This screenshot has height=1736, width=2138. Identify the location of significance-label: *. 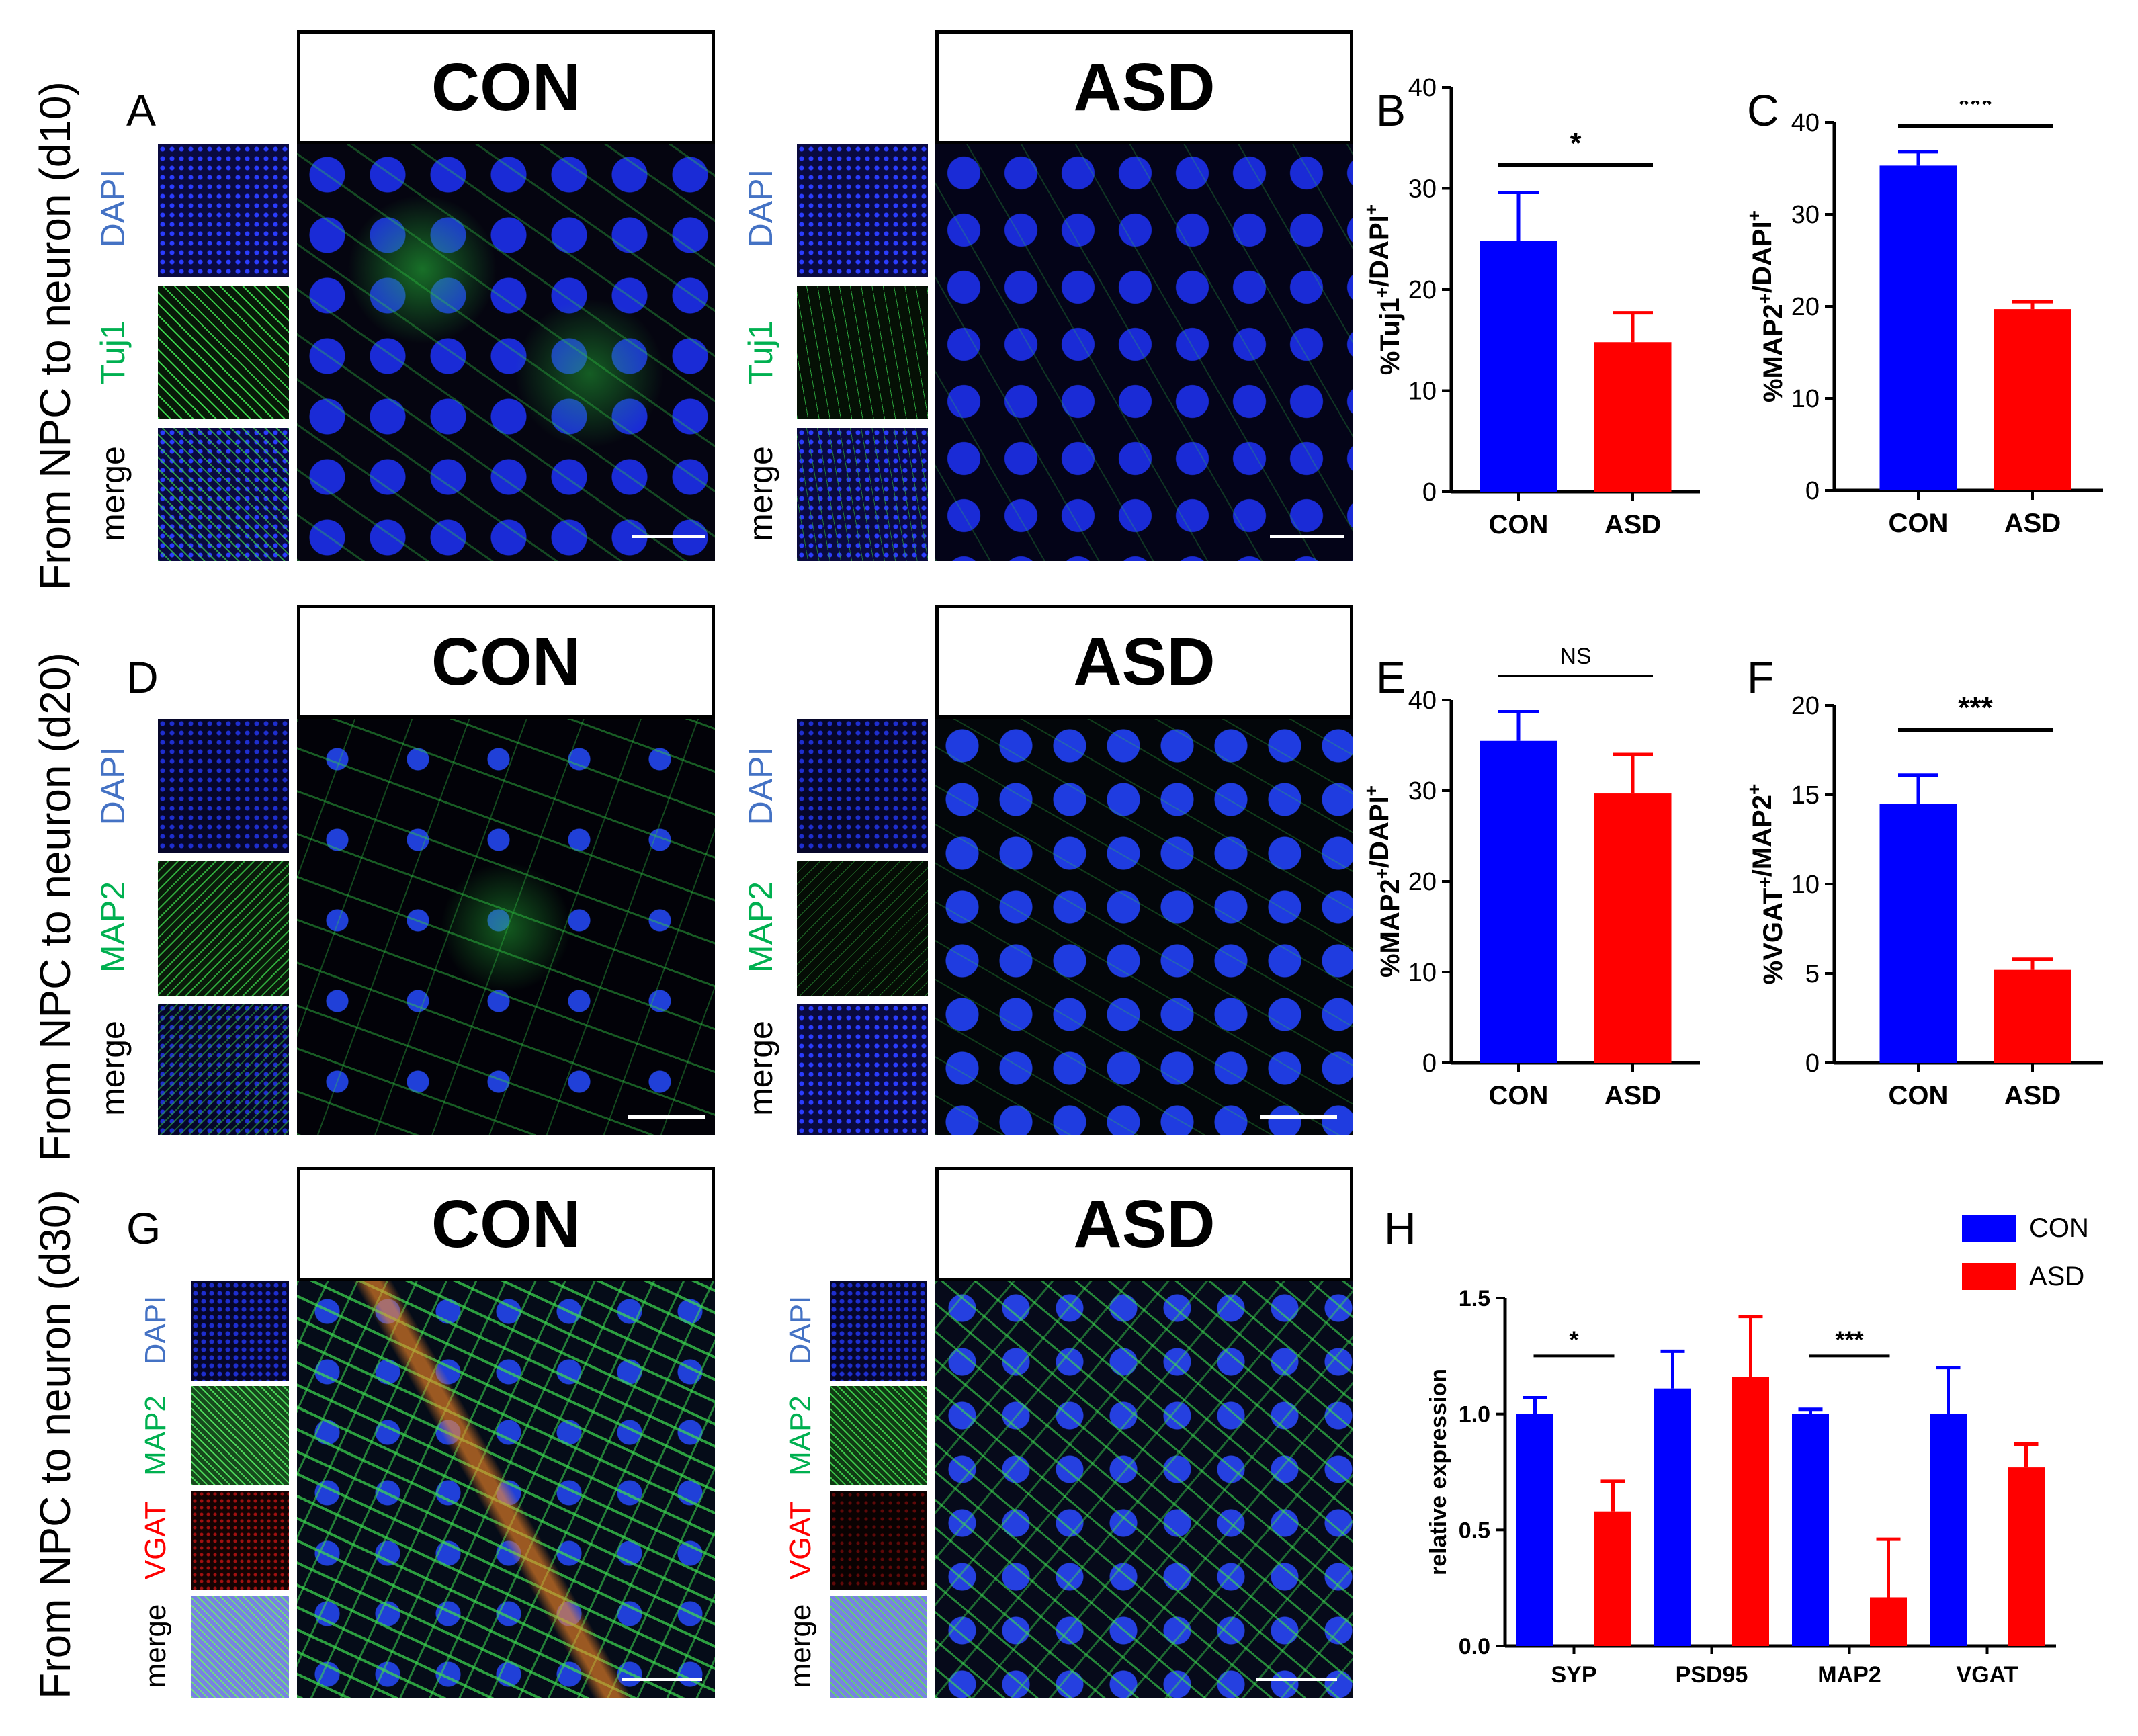
(1576, 143).